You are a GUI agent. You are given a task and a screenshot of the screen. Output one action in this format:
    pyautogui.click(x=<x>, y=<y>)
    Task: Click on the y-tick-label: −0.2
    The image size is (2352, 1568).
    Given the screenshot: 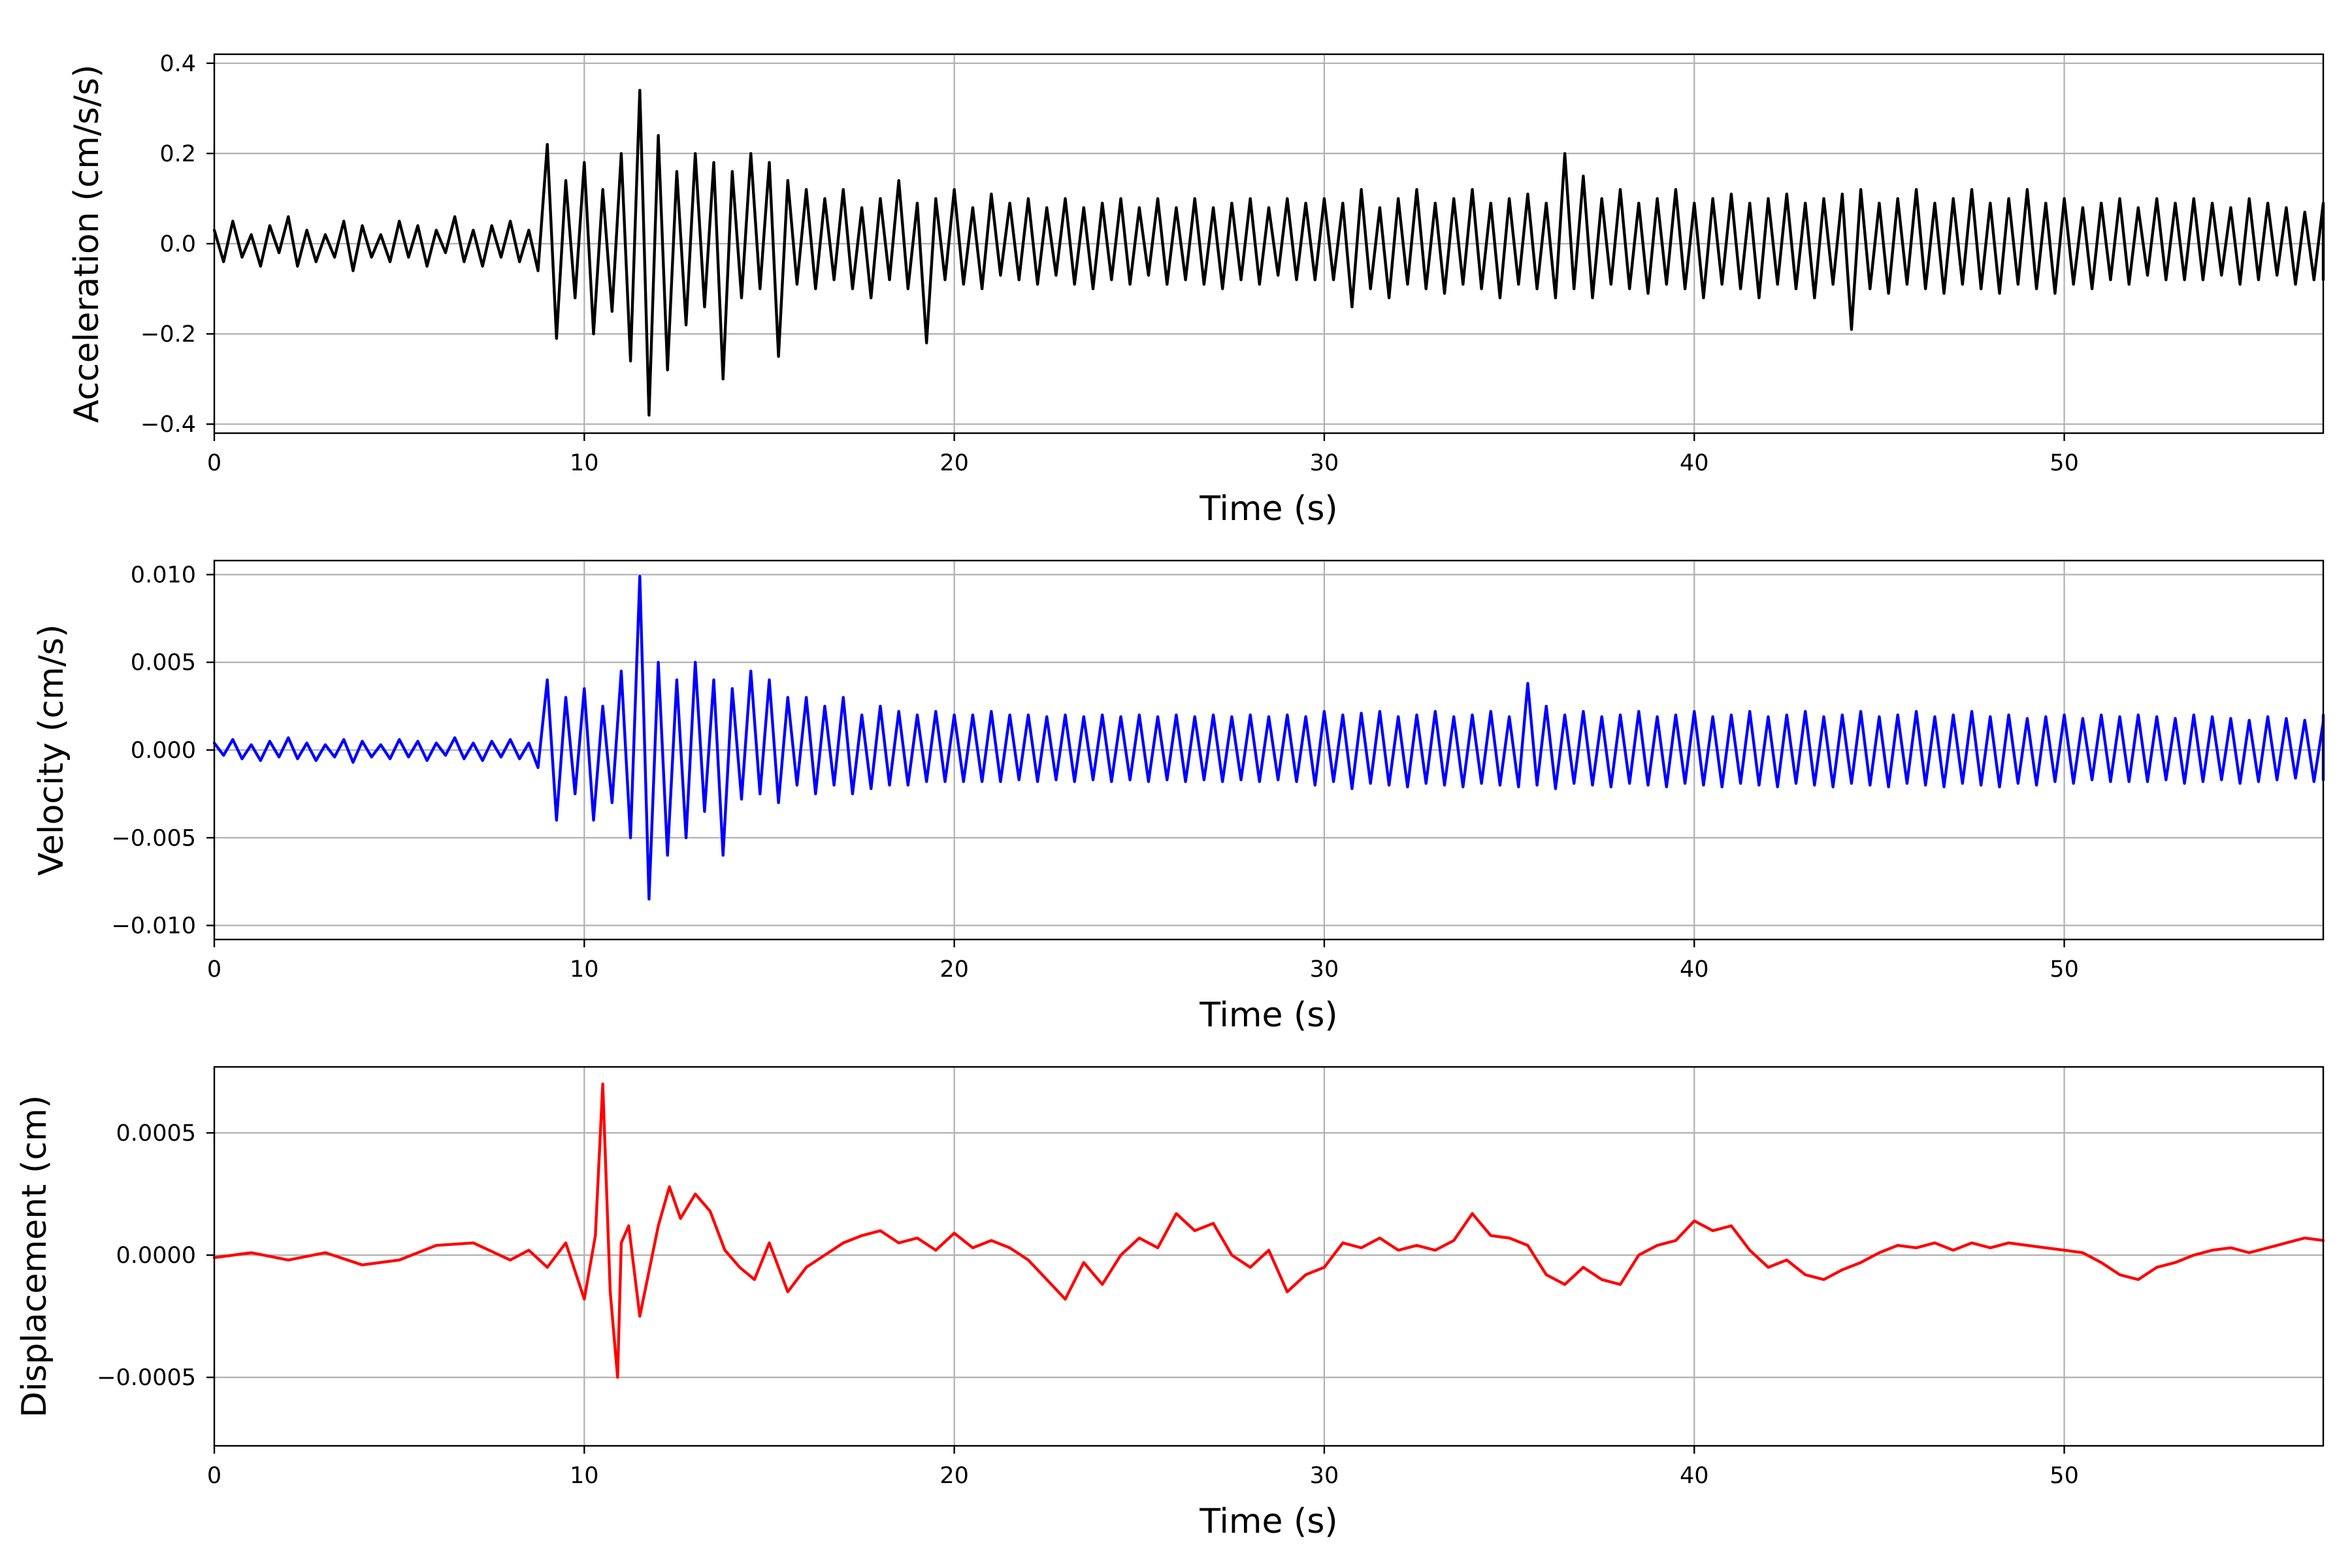 What is the action you would take?
    pyautogui.click(x=168, y=334)
    